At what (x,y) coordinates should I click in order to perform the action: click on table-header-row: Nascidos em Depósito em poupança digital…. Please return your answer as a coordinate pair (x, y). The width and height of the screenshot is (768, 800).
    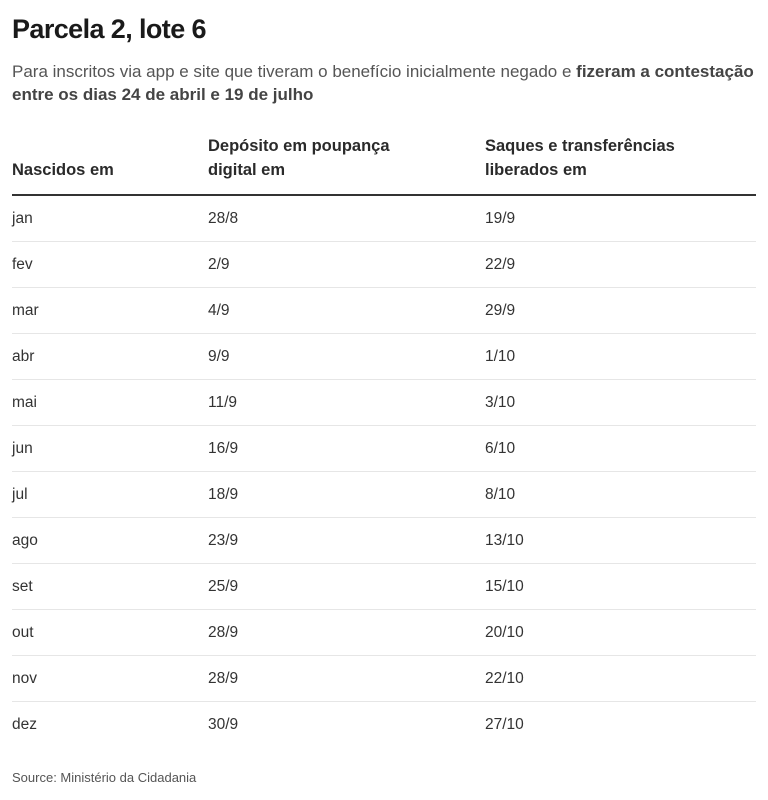
    Looking at the image, I should click on (384, 165).